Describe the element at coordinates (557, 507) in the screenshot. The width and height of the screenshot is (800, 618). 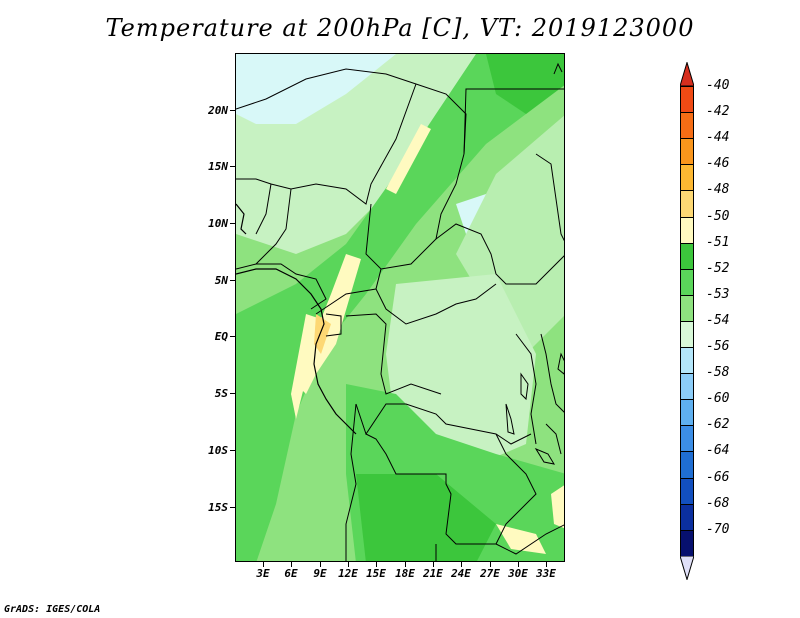
I see `field-yellow-se` at that location.